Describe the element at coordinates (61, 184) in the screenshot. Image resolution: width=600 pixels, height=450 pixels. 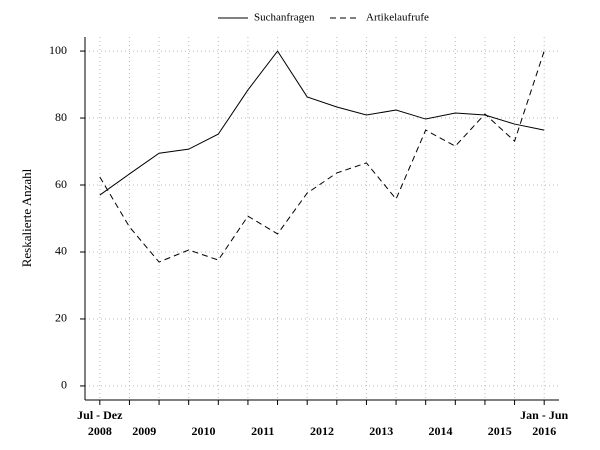
I see `y-tick-label: 60` at that location.